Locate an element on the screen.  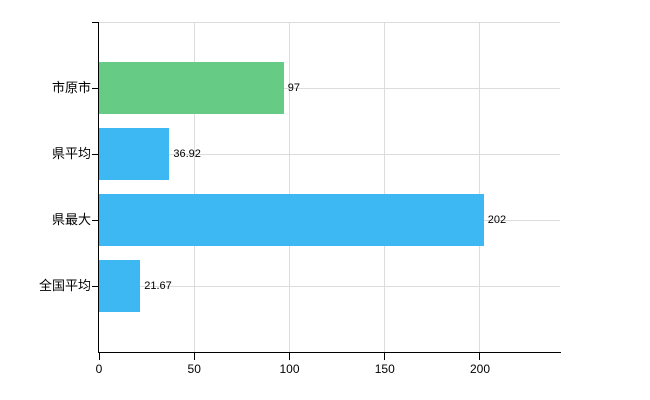
x-axis-line is located at coordinates (329, 352).